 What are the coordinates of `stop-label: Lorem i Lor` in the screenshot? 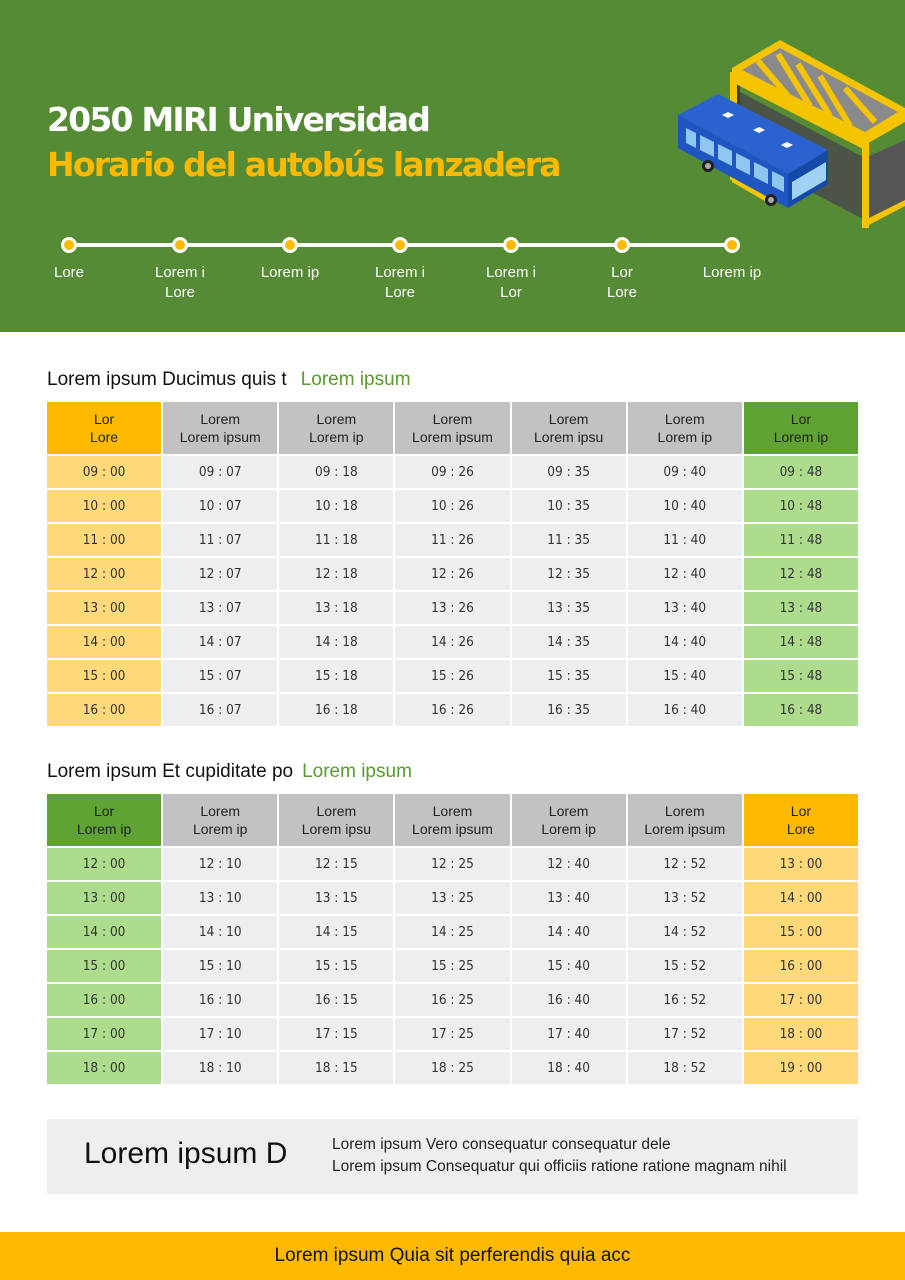 It's located at (511, 282).